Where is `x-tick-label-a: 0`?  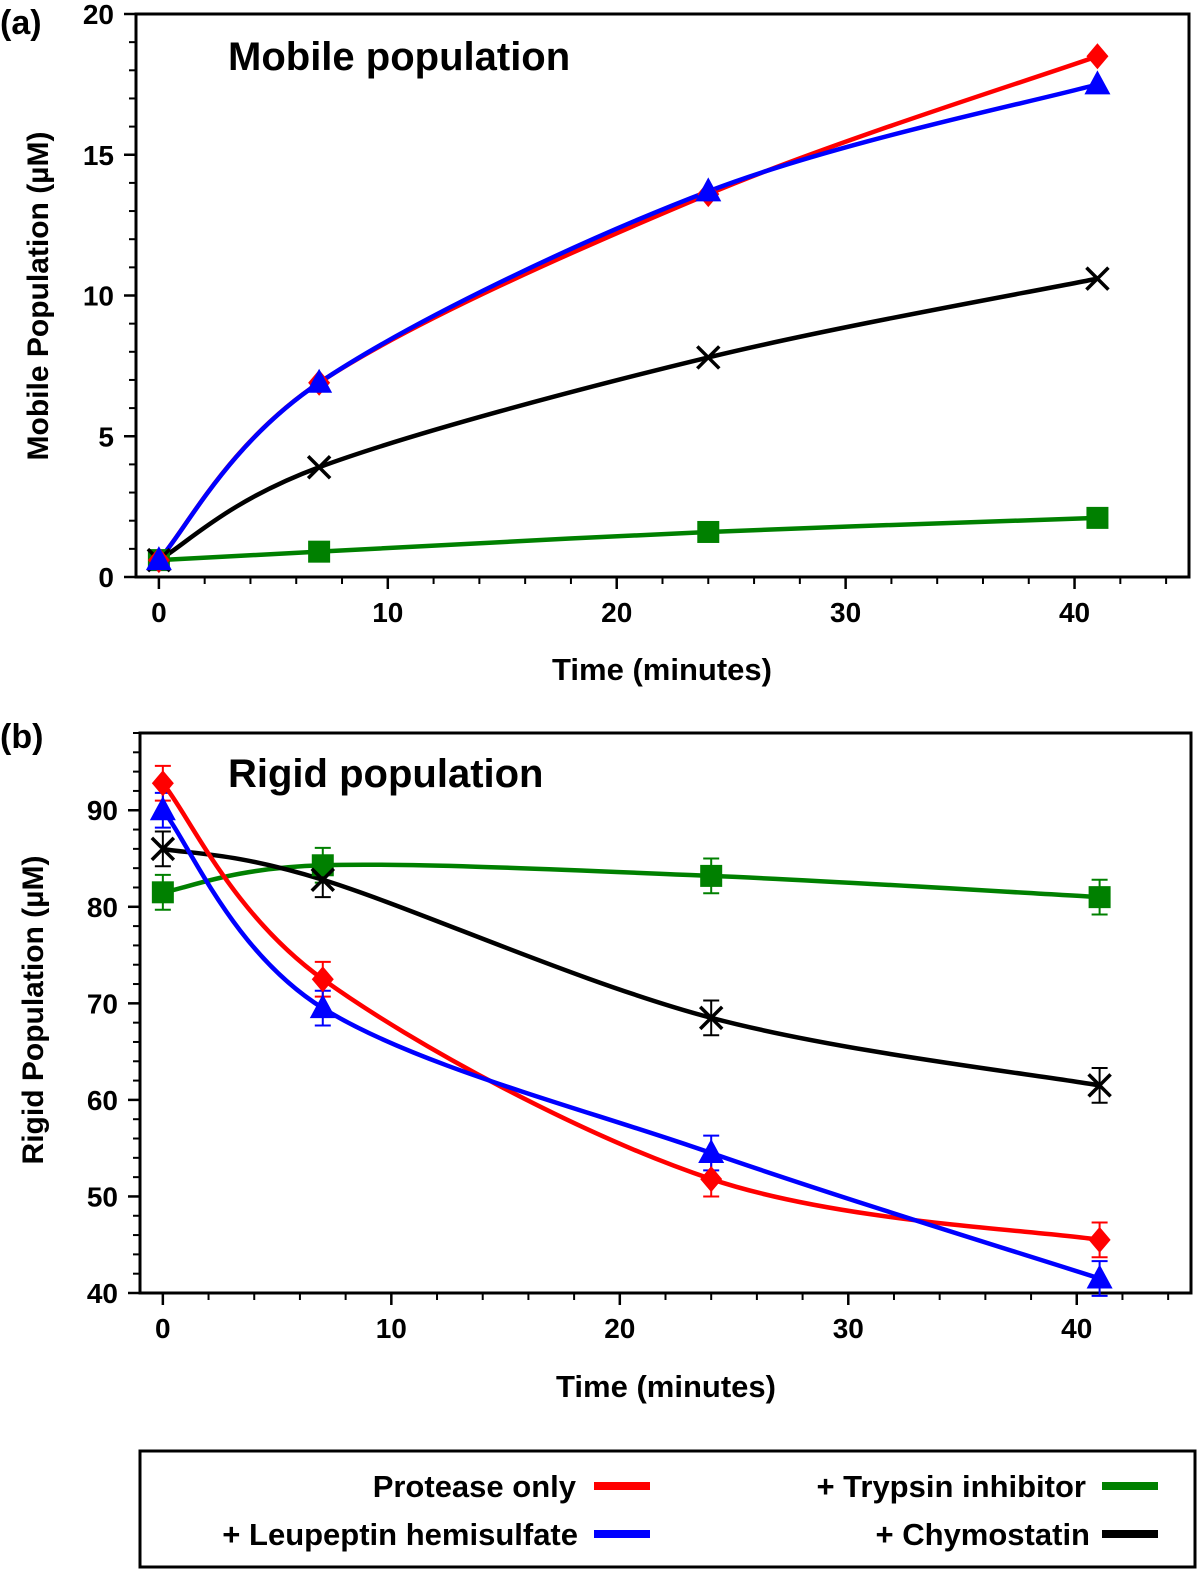
x-tick-label-a: 0 is located at coordinates (159, 612).